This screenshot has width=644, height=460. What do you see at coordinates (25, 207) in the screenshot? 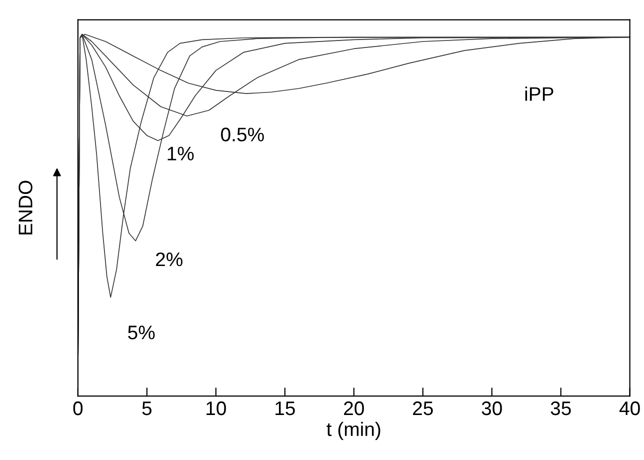
I see `y-axis-title: ENDO` at bounding box center [25, 207].